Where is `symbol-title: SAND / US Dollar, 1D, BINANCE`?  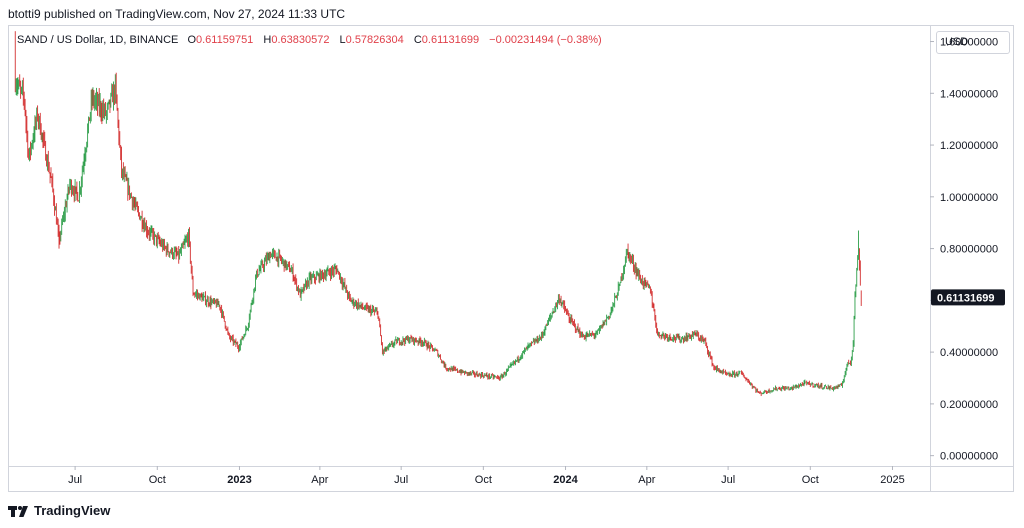
symbol-title: SAND / US Dollar, 1D, BINANCE is located at coordinates (98, 40).